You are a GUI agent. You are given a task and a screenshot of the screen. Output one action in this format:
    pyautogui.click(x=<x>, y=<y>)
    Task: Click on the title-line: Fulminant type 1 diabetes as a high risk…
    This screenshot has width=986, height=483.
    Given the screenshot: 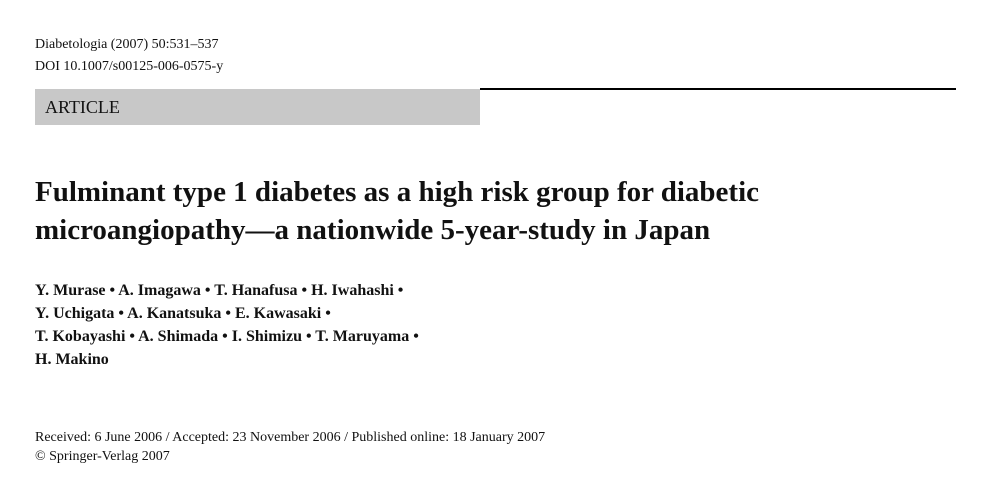 What is the action you would take?
    pyautogui.click(x=397, y=192)
    